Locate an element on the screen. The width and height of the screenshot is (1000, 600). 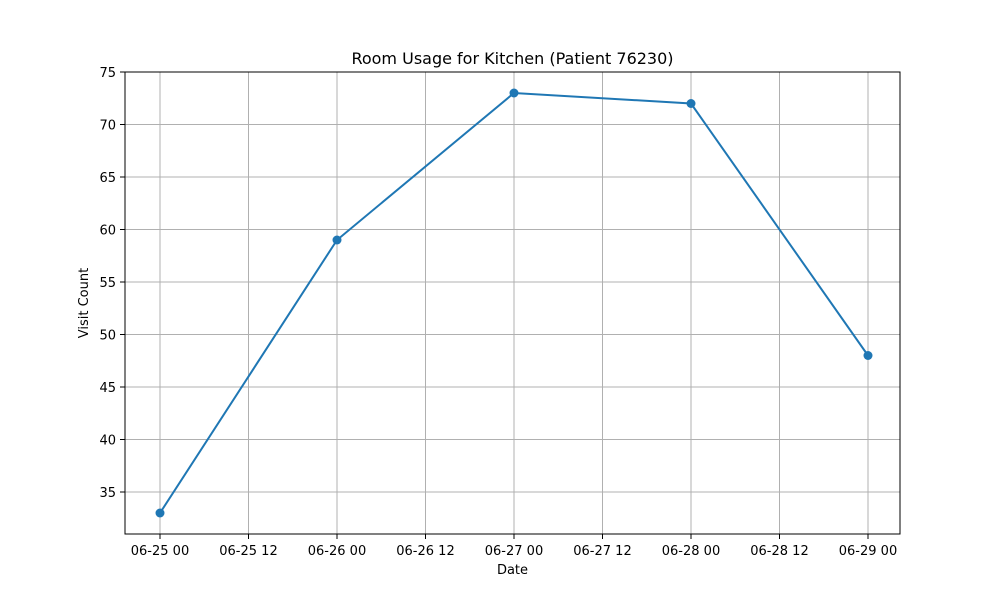
x-tick-label: 06-28 12 is located at coordinates (779, 551).